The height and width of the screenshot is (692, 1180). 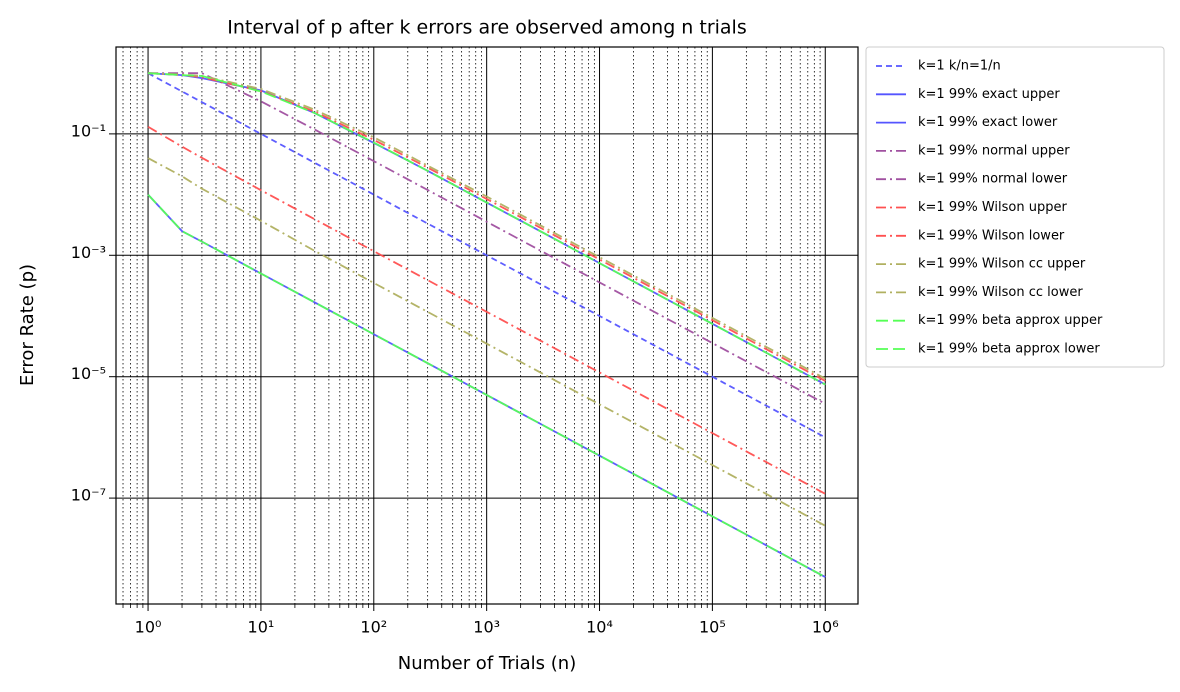 What do you see at coordinates (486, 627) in the screenshot?
I see `x-tick-label: 10³` at bounding box center [486, 627].